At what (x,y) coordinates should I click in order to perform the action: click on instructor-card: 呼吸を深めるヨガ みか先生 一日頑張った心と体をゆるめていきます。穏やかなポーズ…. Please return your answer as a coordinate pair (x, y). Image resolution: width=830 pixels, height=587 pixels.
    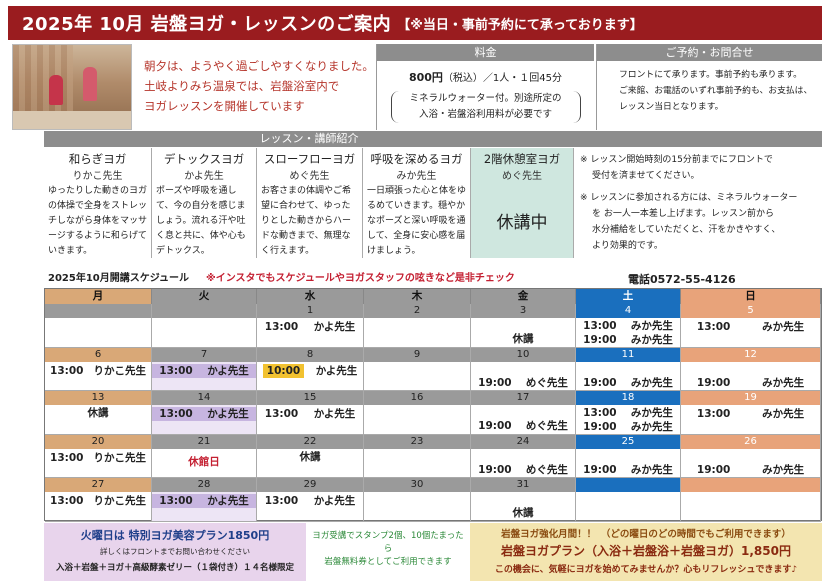
    Looking at the image, I should click on (417, 203).